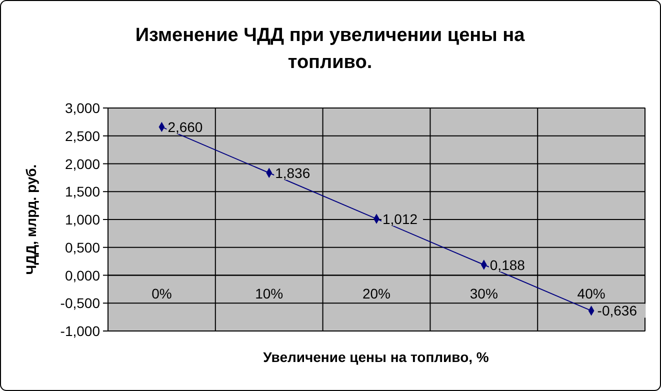 This screenshot has width=661, height=391. What do you see at coordinates (376, 357) in the screenshot?
I see `x-axis-title: Увеличение цены на топливо, %` at bounding box center [376, 357].